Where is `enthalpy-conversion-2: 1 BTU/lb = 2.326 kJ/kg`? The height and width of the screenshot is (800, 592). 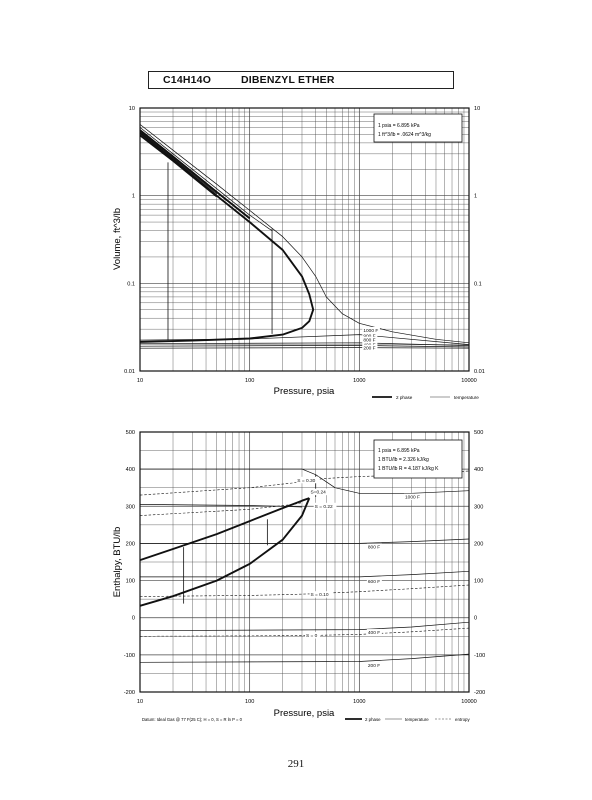
enthalpy-conversion-2: 1 BTU/lb = 2.326 kJ/kg is located at coordinates (403, 460).